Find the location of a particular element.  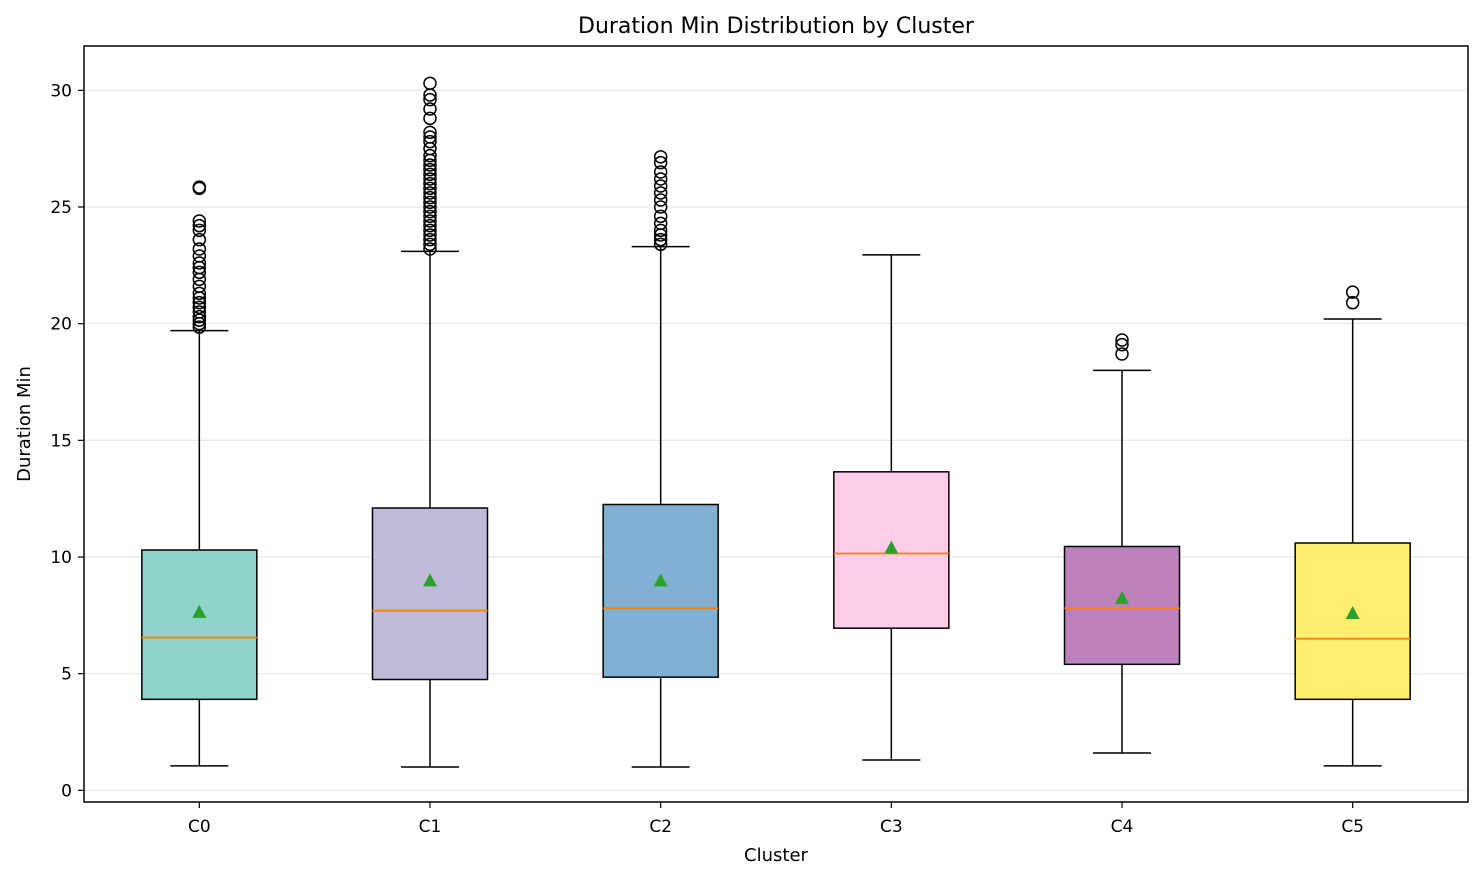

y-tick-label: 10 is located at coordinates (61, 558).